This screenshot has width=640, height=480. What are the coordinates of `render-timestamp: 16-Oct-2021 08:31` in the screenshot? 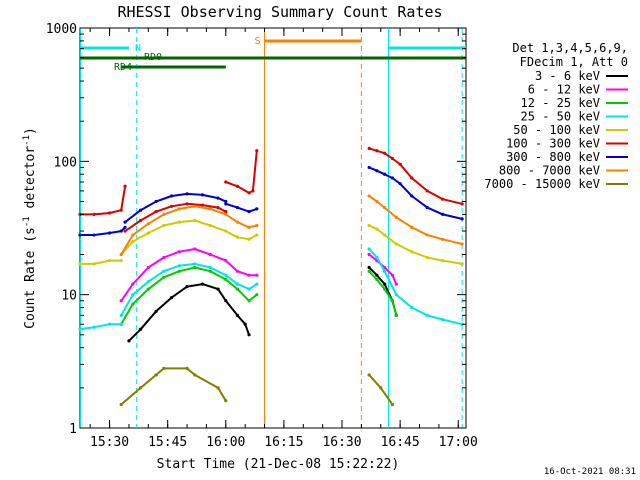 It's located at (590, 472).